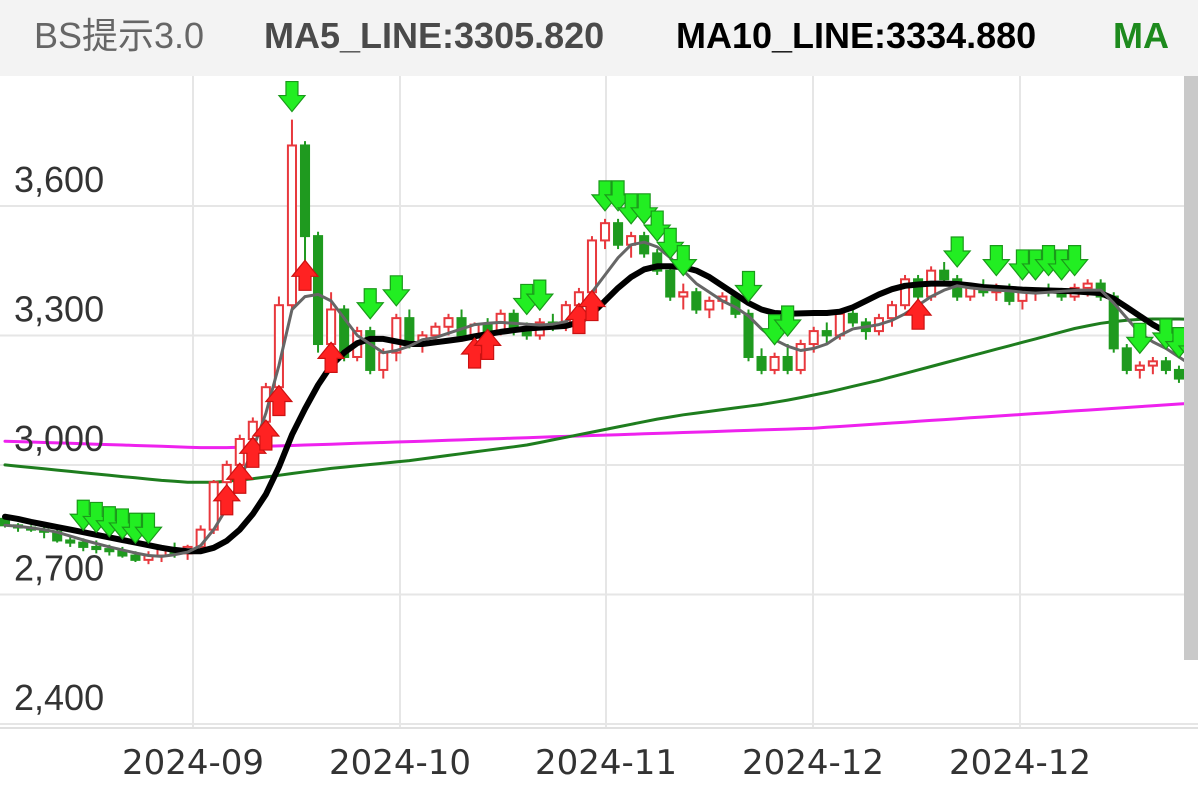 This screenshot has height=797, width=1198. I want to click on y-tick-label: 2,400, so click(59, 697).